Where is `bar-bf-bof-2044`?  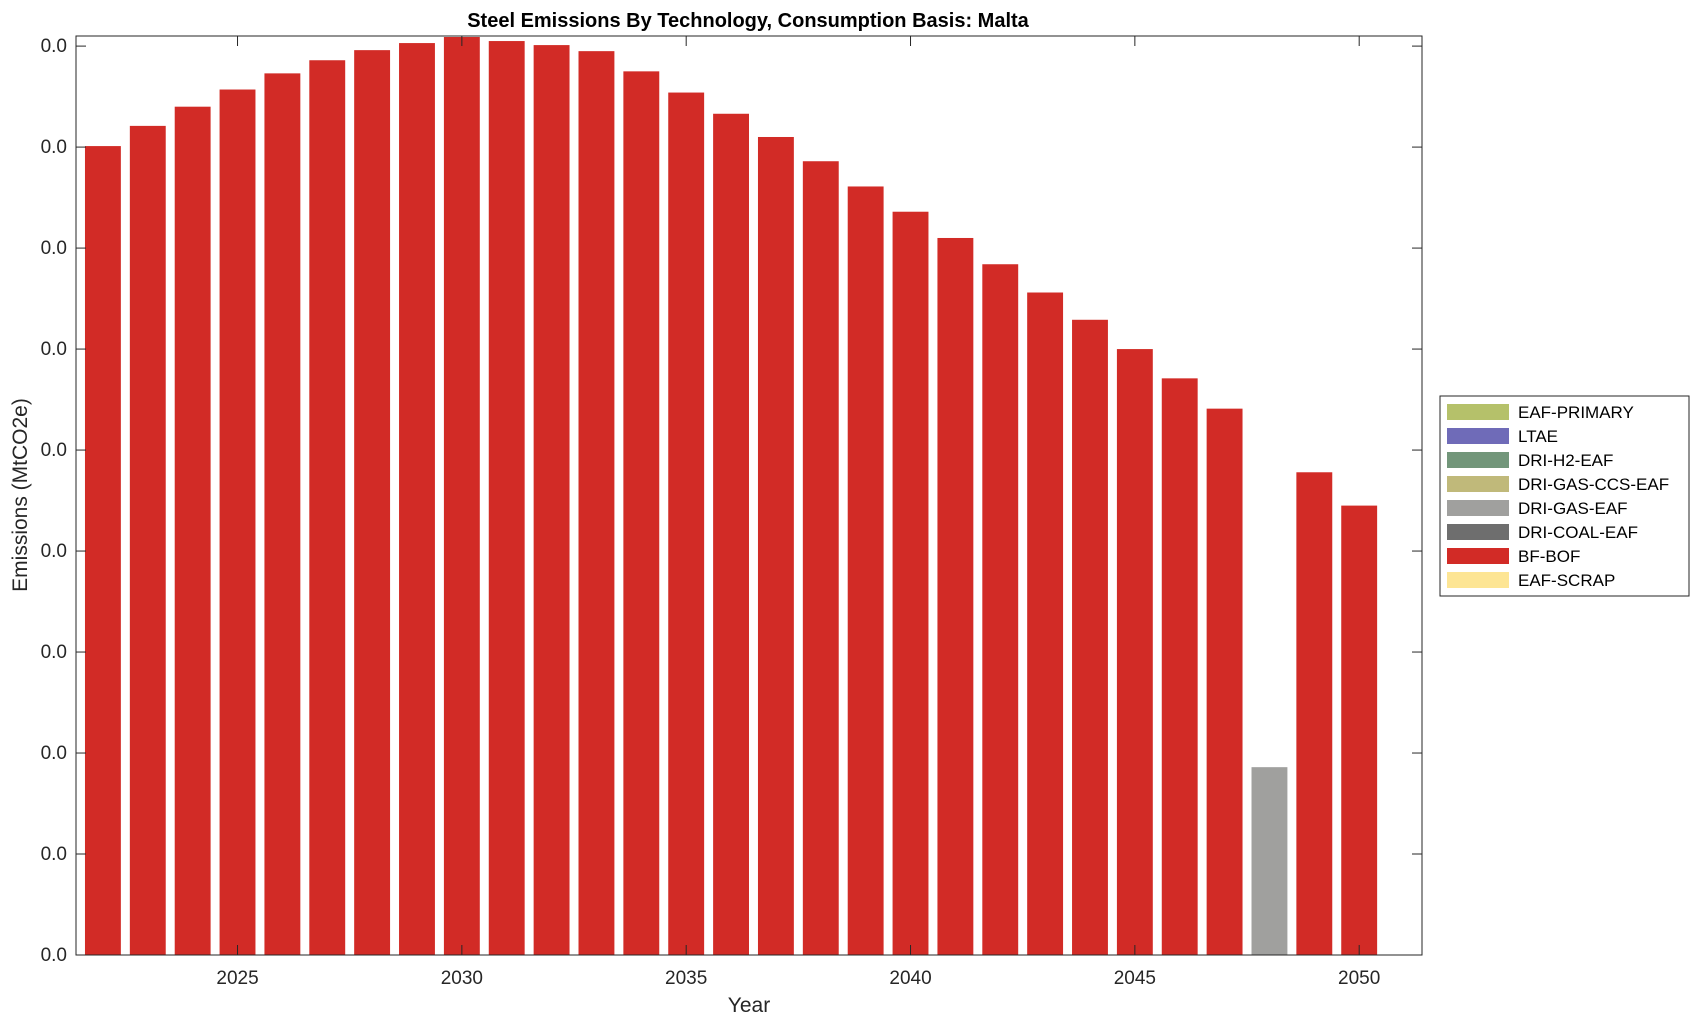
bar-bf-bof-2044 is located at coordinates (1090, 637).